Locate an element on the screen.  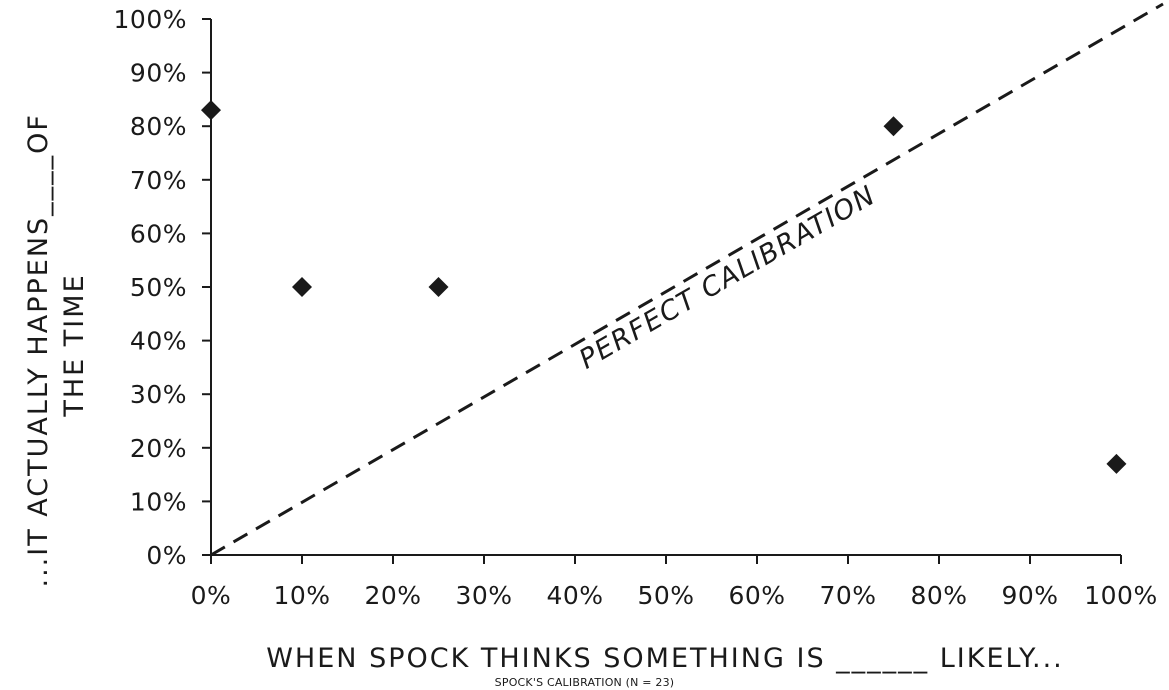
y-tick-label: 10% is located at coordinates (158, 501).